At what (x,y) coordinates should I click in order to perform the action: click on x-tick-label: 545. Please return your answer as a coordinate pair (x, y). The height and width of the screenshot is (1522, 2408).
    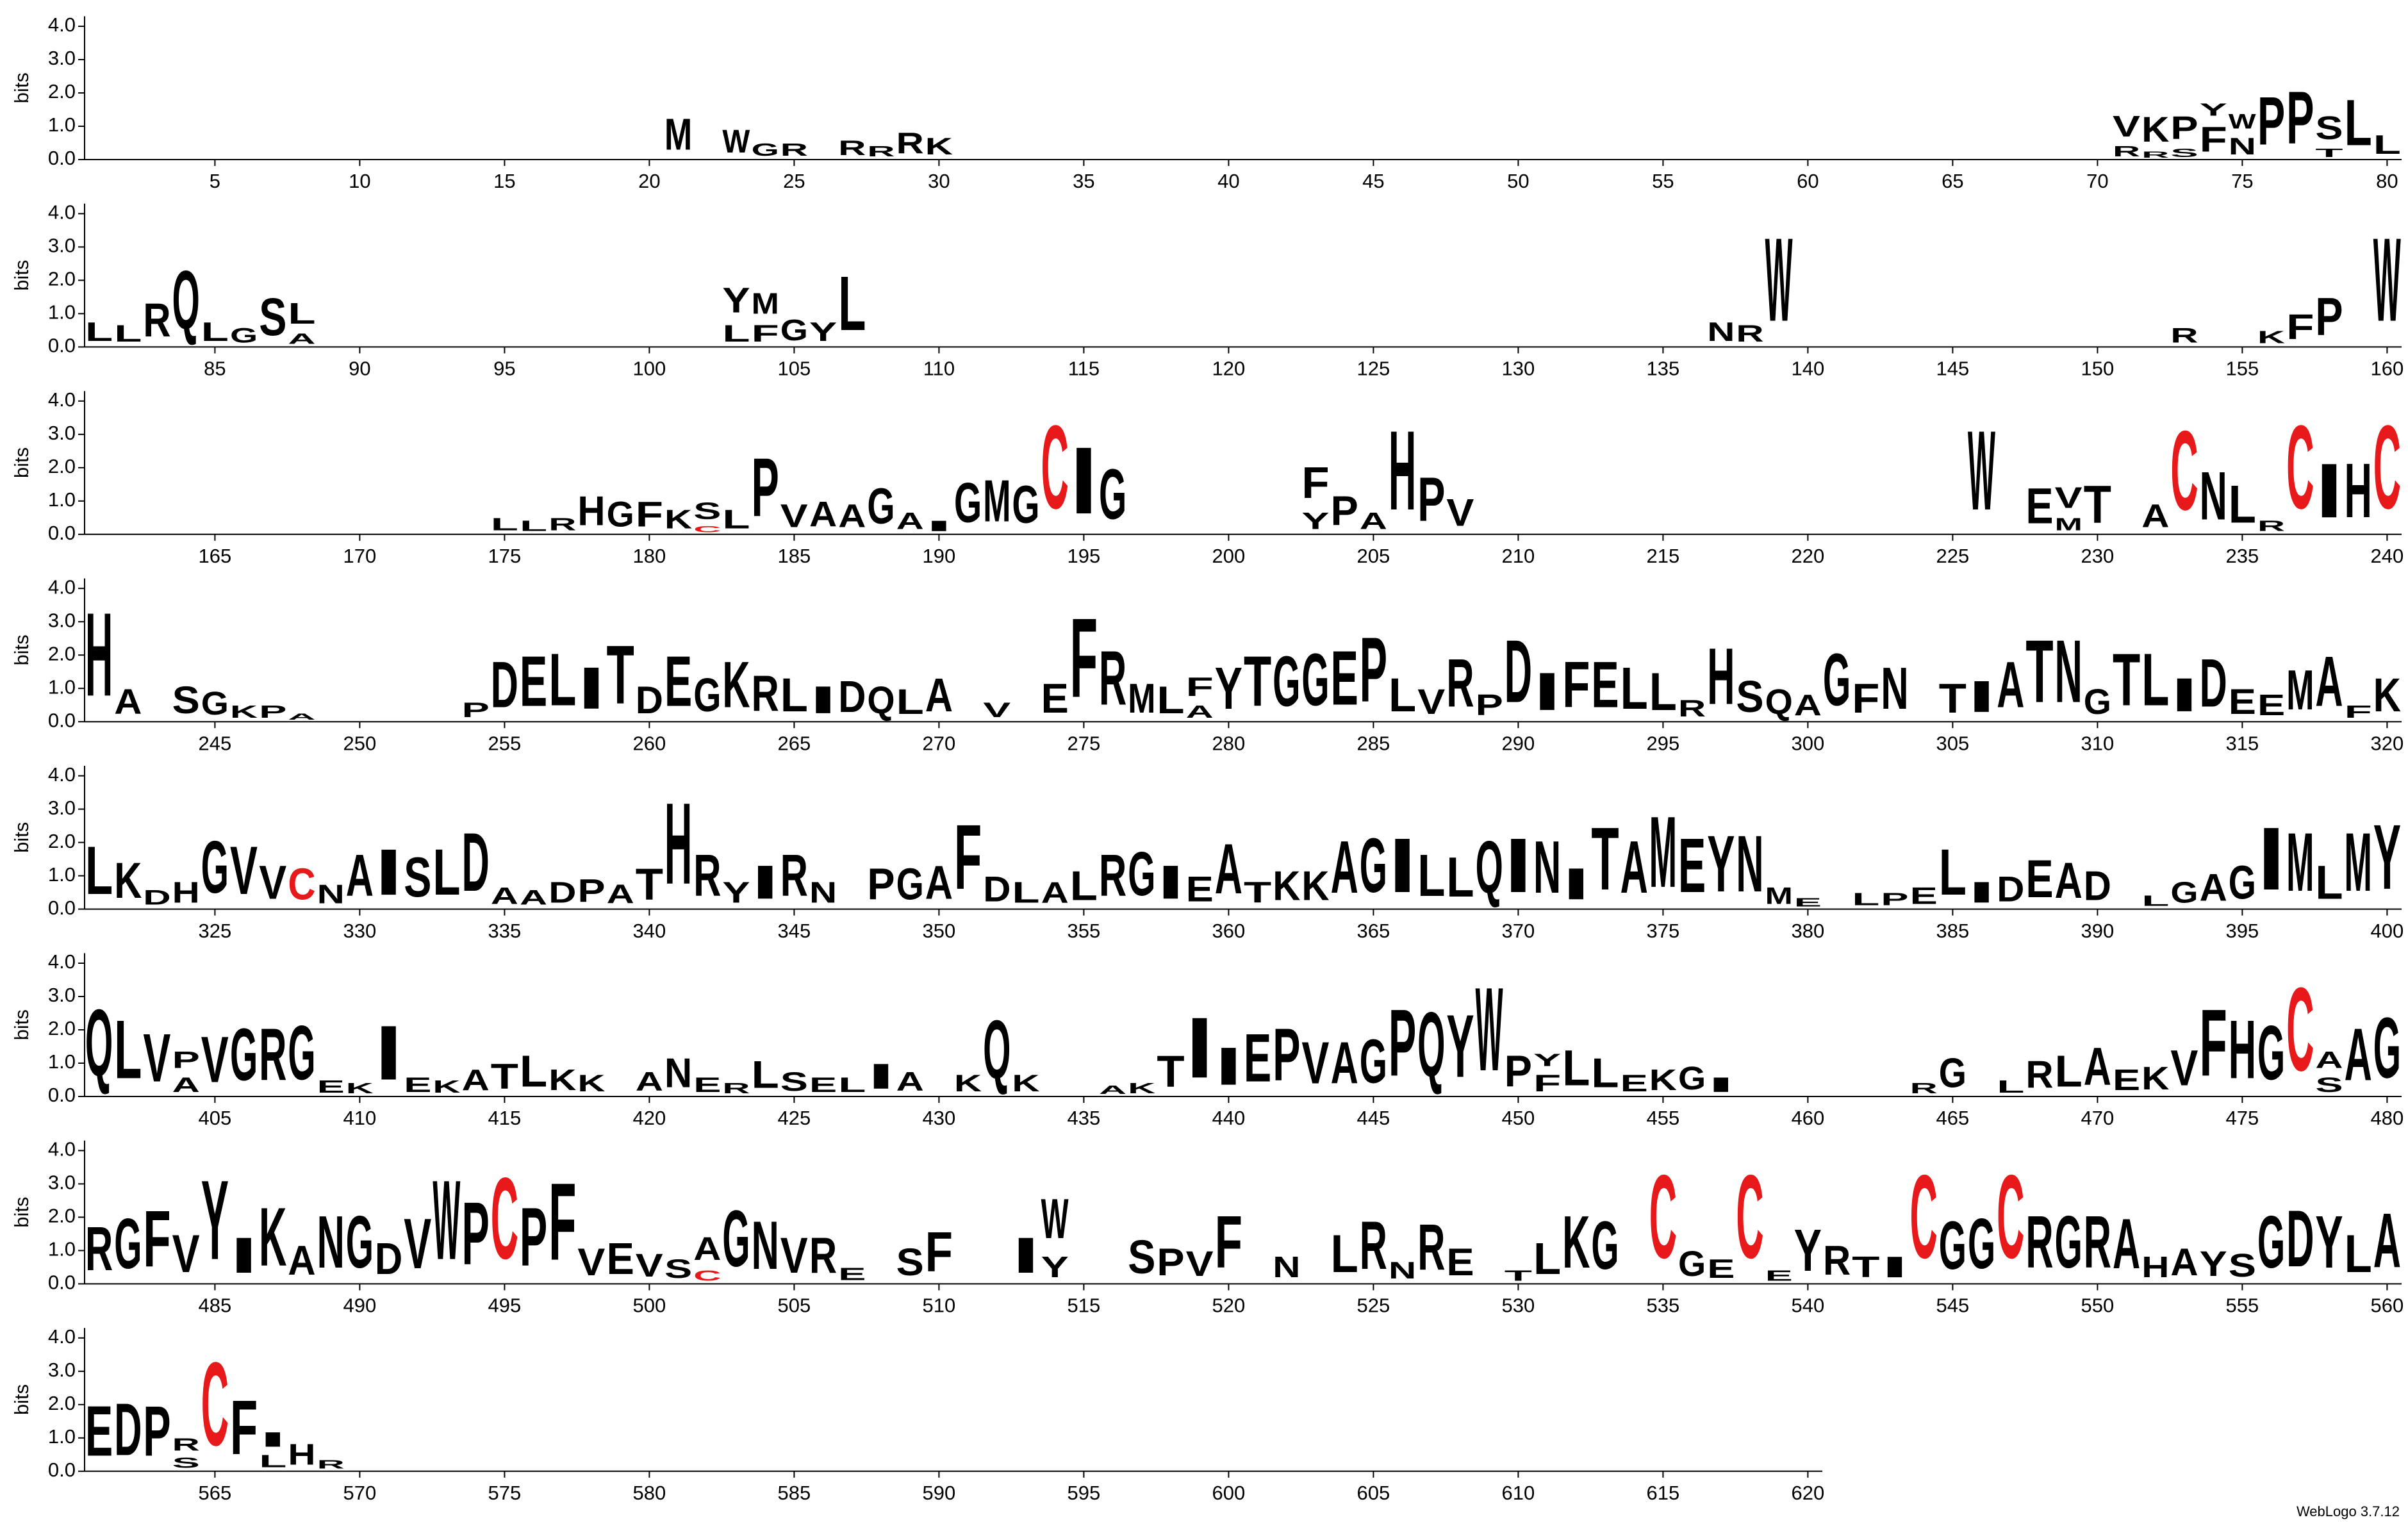
    Looking at the image, I should click on (1953, 1306).